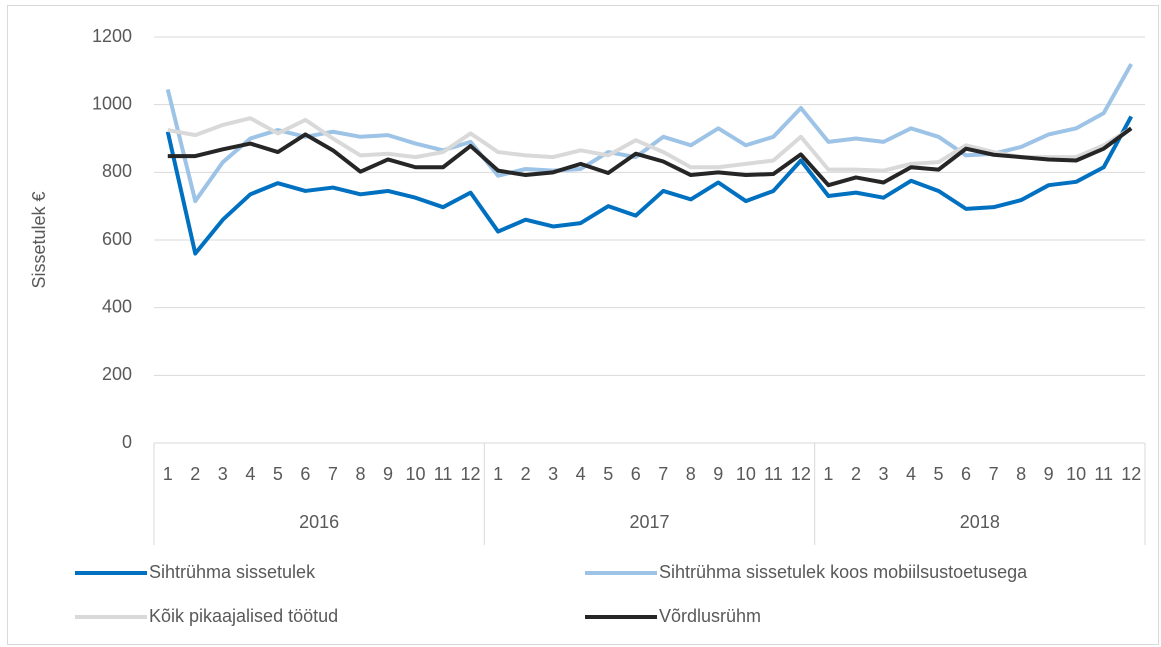  What do you see at coordinates (127, 442) in the screenshot?
I see `y-tick-label: 0` at bounding box center [127, 442].